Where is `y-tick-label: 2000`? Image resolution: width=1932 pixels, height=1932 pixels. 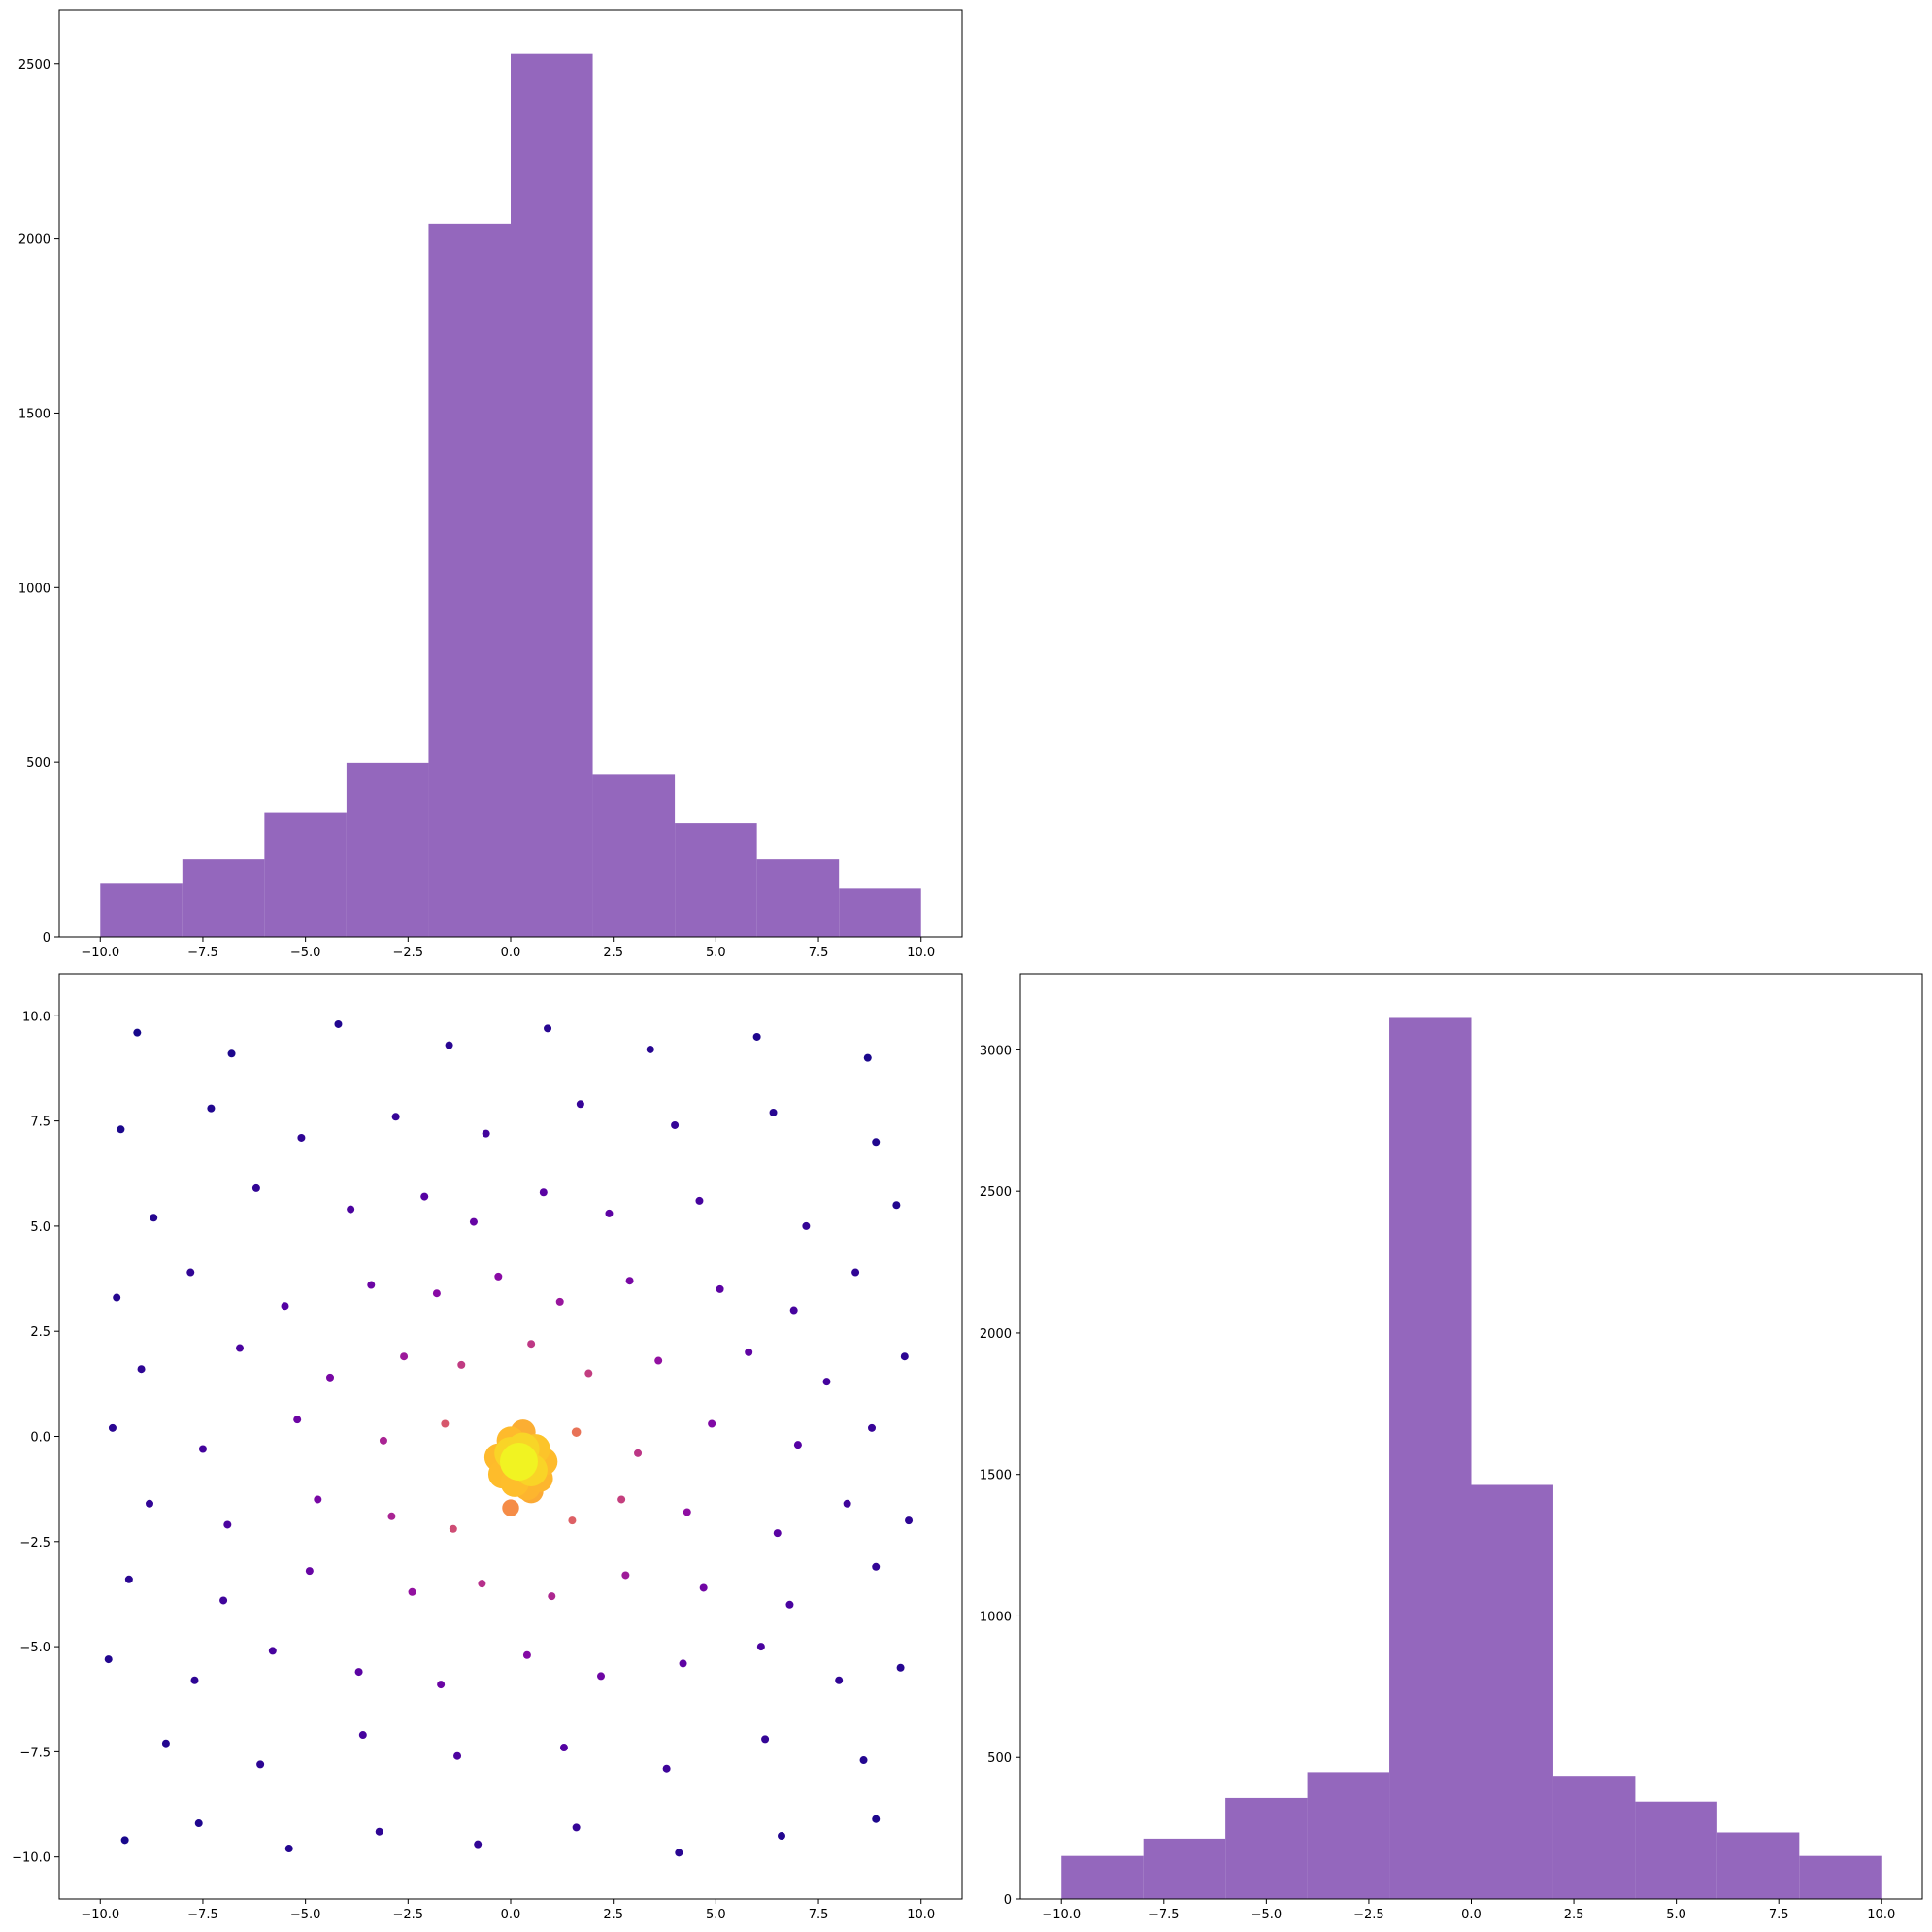
y-tick-label: 2000 is located at coordinates (996, 1335).